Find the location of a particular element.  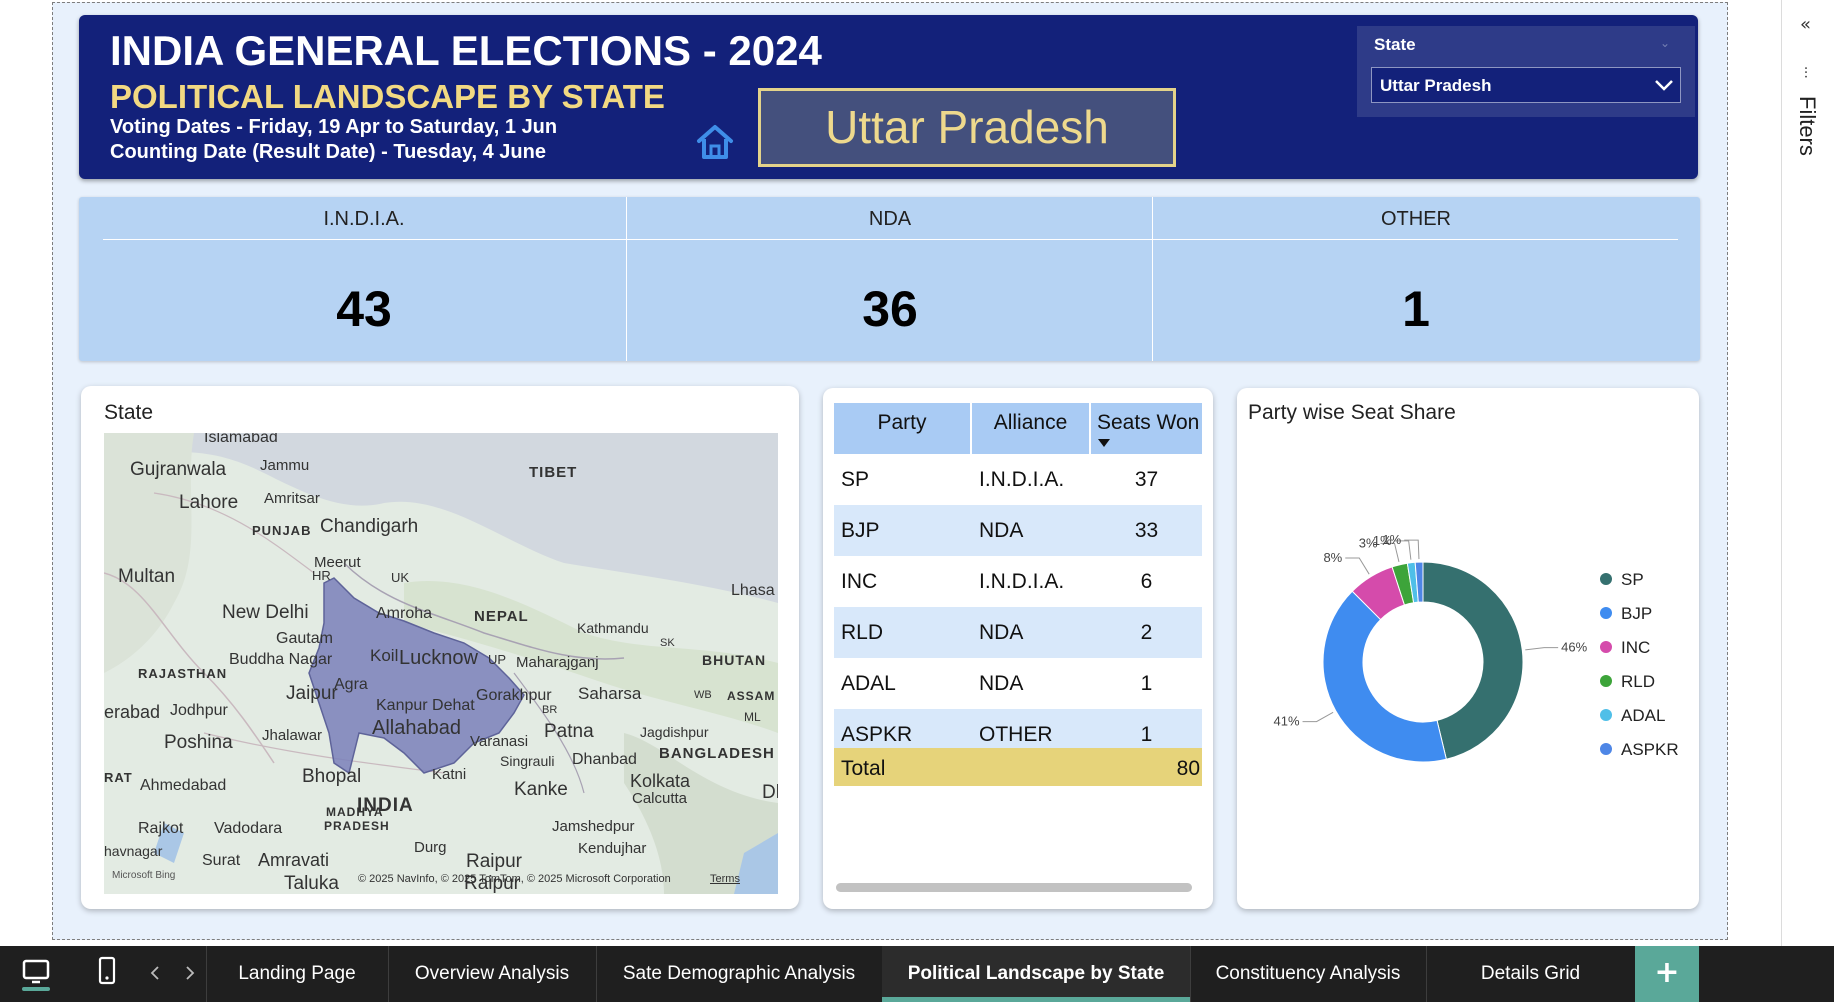

kpi-card is located at coordinates (889, 279).